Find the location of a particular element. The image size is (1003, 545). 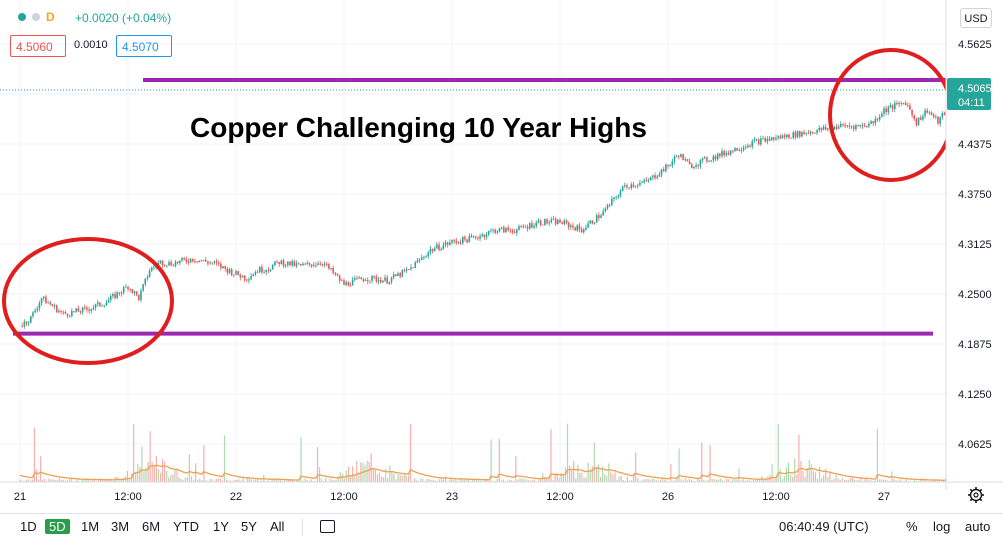

auto-scale-toggle: auto is located at coordinates (978, 526).